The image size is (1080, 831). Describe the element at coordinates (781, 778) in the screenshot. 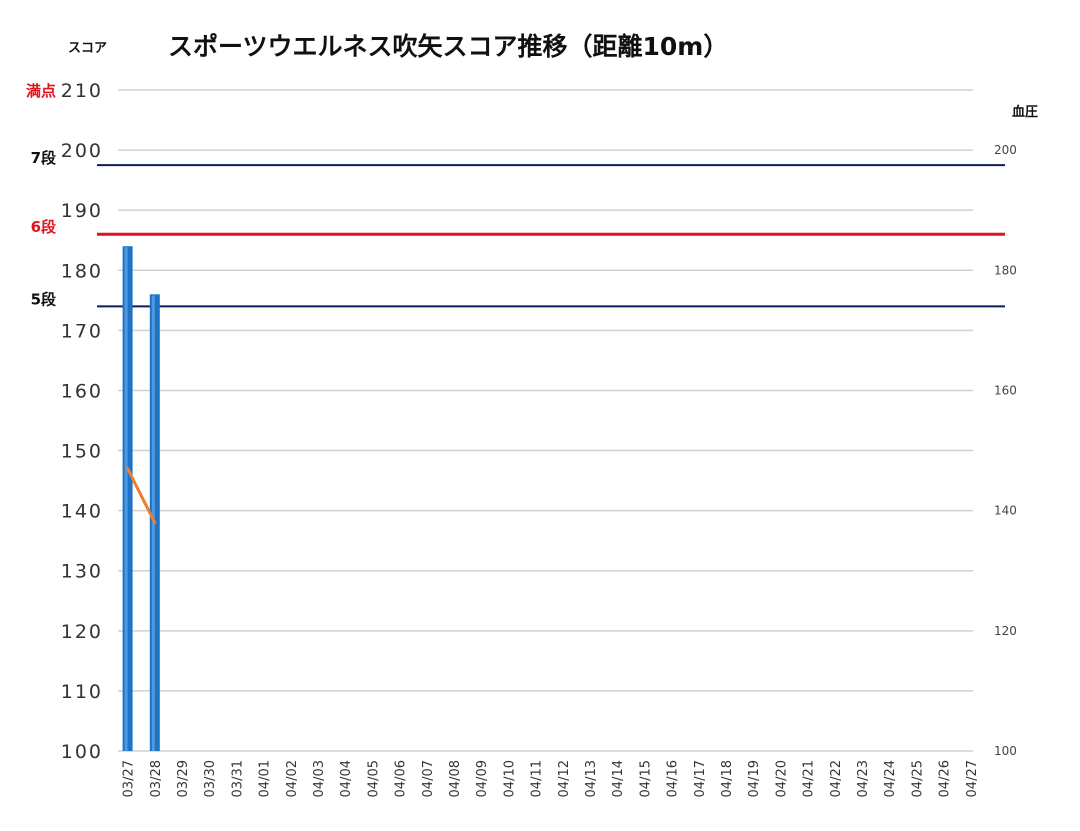

I see `x-tick-label: 04/20` at that location.